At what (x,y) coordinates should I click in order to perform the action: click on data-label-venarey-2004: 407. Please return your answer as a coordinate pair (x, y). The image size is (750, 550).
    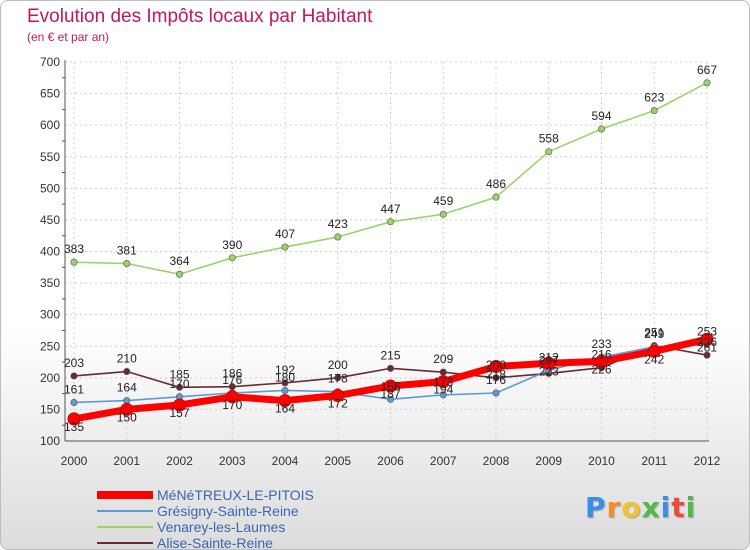
    Looking at the image, I should click on (285, 234).